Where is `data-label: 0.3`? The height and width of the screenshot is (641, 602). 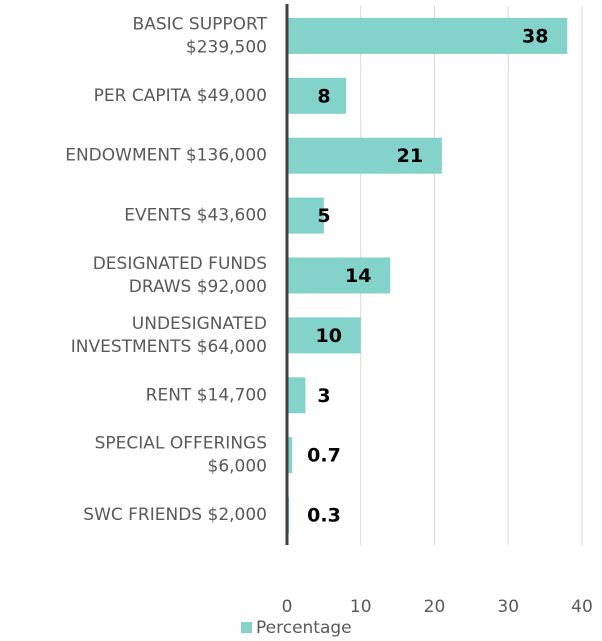
data-label: 0.3 is located at coordinates (324, 516).